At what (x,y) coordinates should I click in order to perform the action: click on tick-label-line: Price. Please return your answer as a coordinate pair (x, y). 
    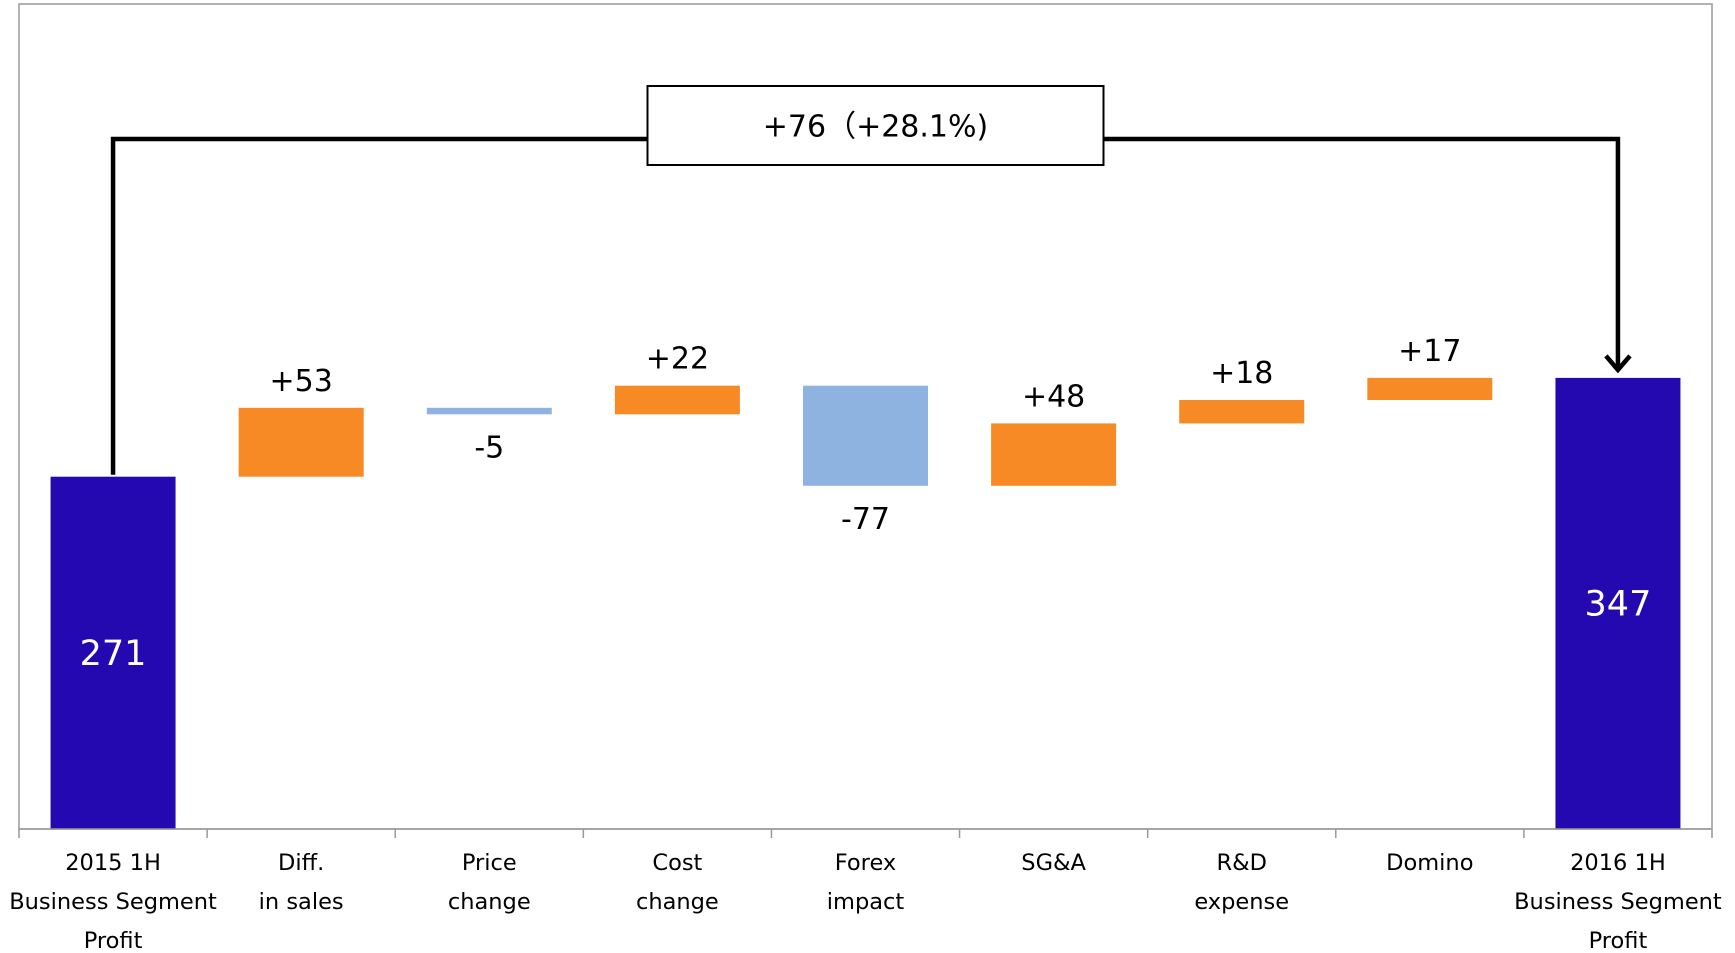
    Looking at the image, I should click on (489, 863).